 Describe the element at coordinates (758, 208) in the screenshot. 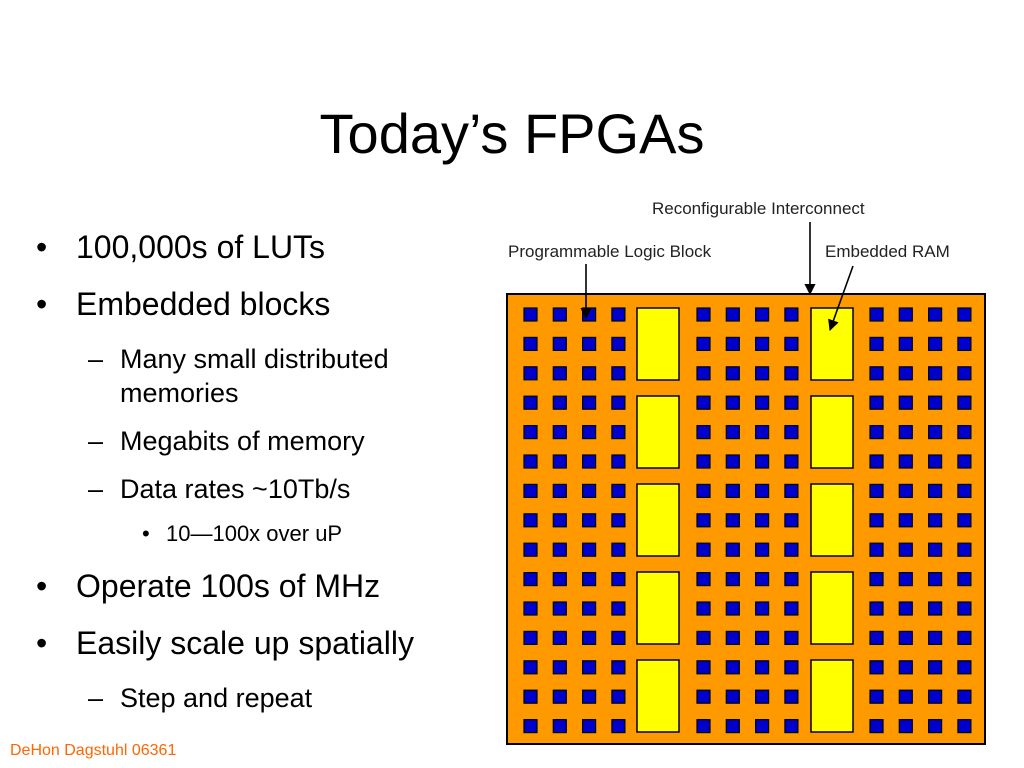

I see `label-reconfigurable-interconnect: Reconfigurable Interconnect` at that location.